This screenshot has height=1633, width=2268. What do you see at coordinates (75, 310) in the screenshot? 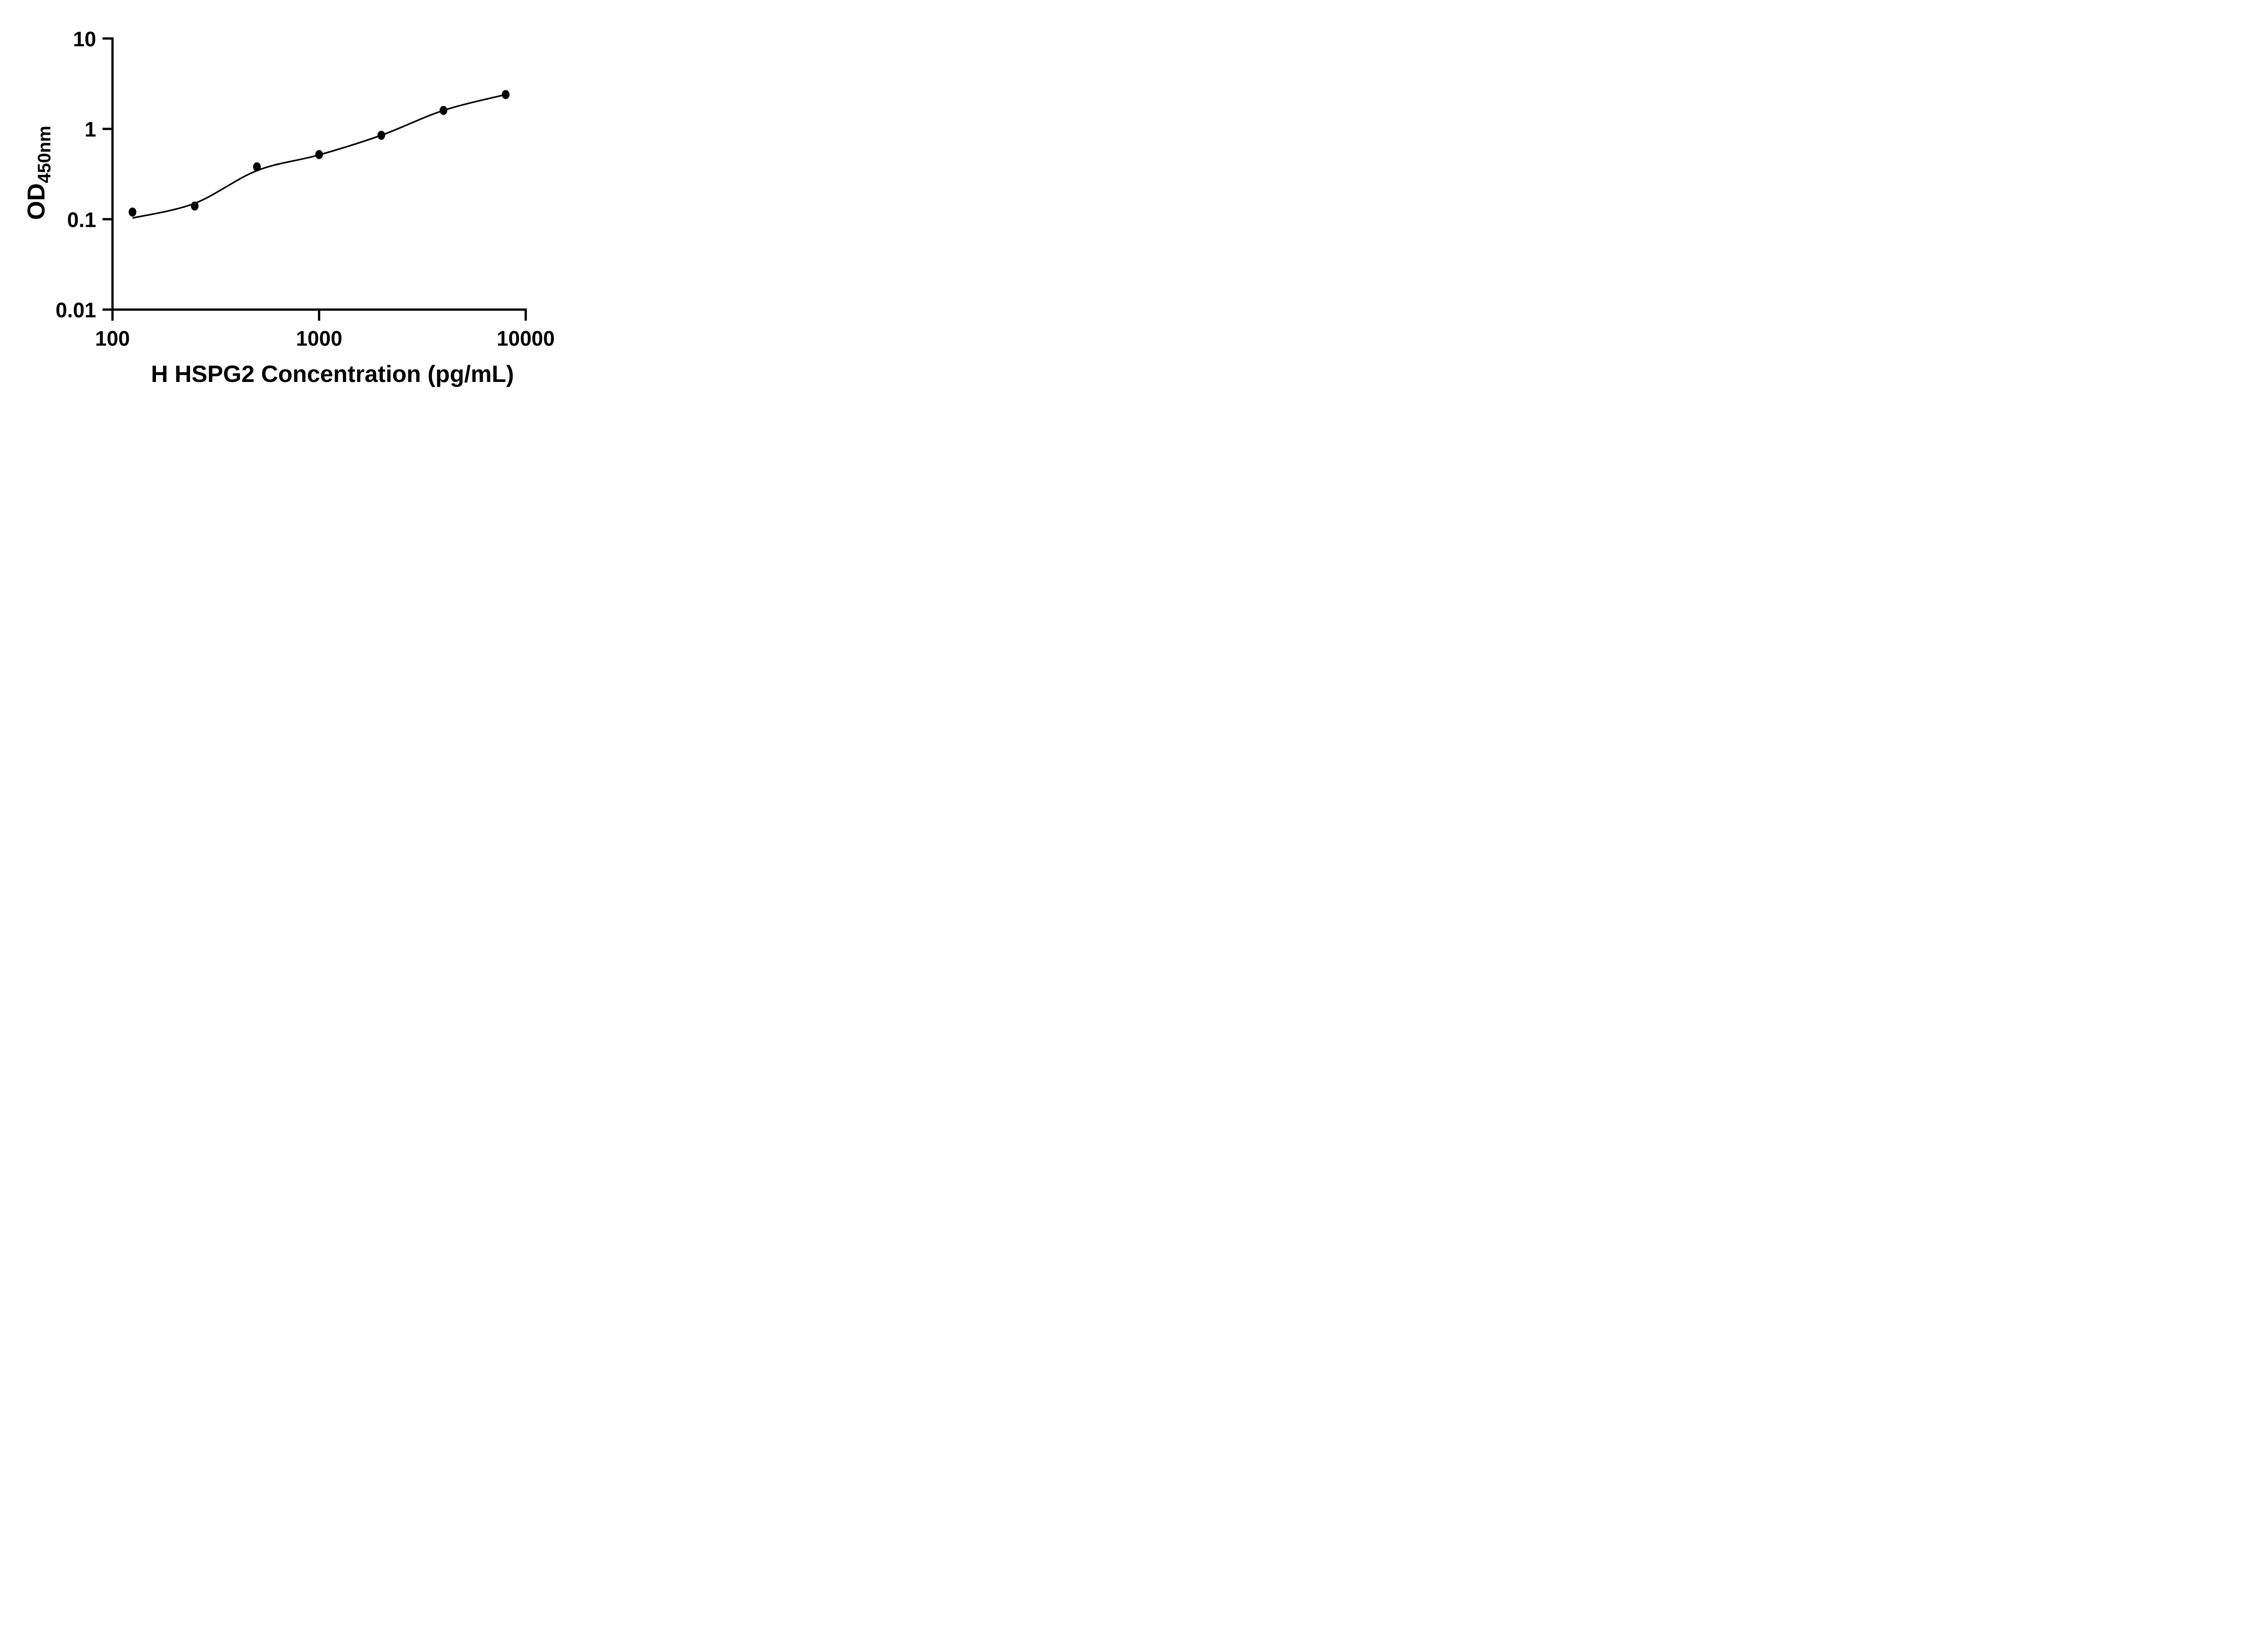
I see `y-tick-label: 0.01` at bounding box center [75, 310].